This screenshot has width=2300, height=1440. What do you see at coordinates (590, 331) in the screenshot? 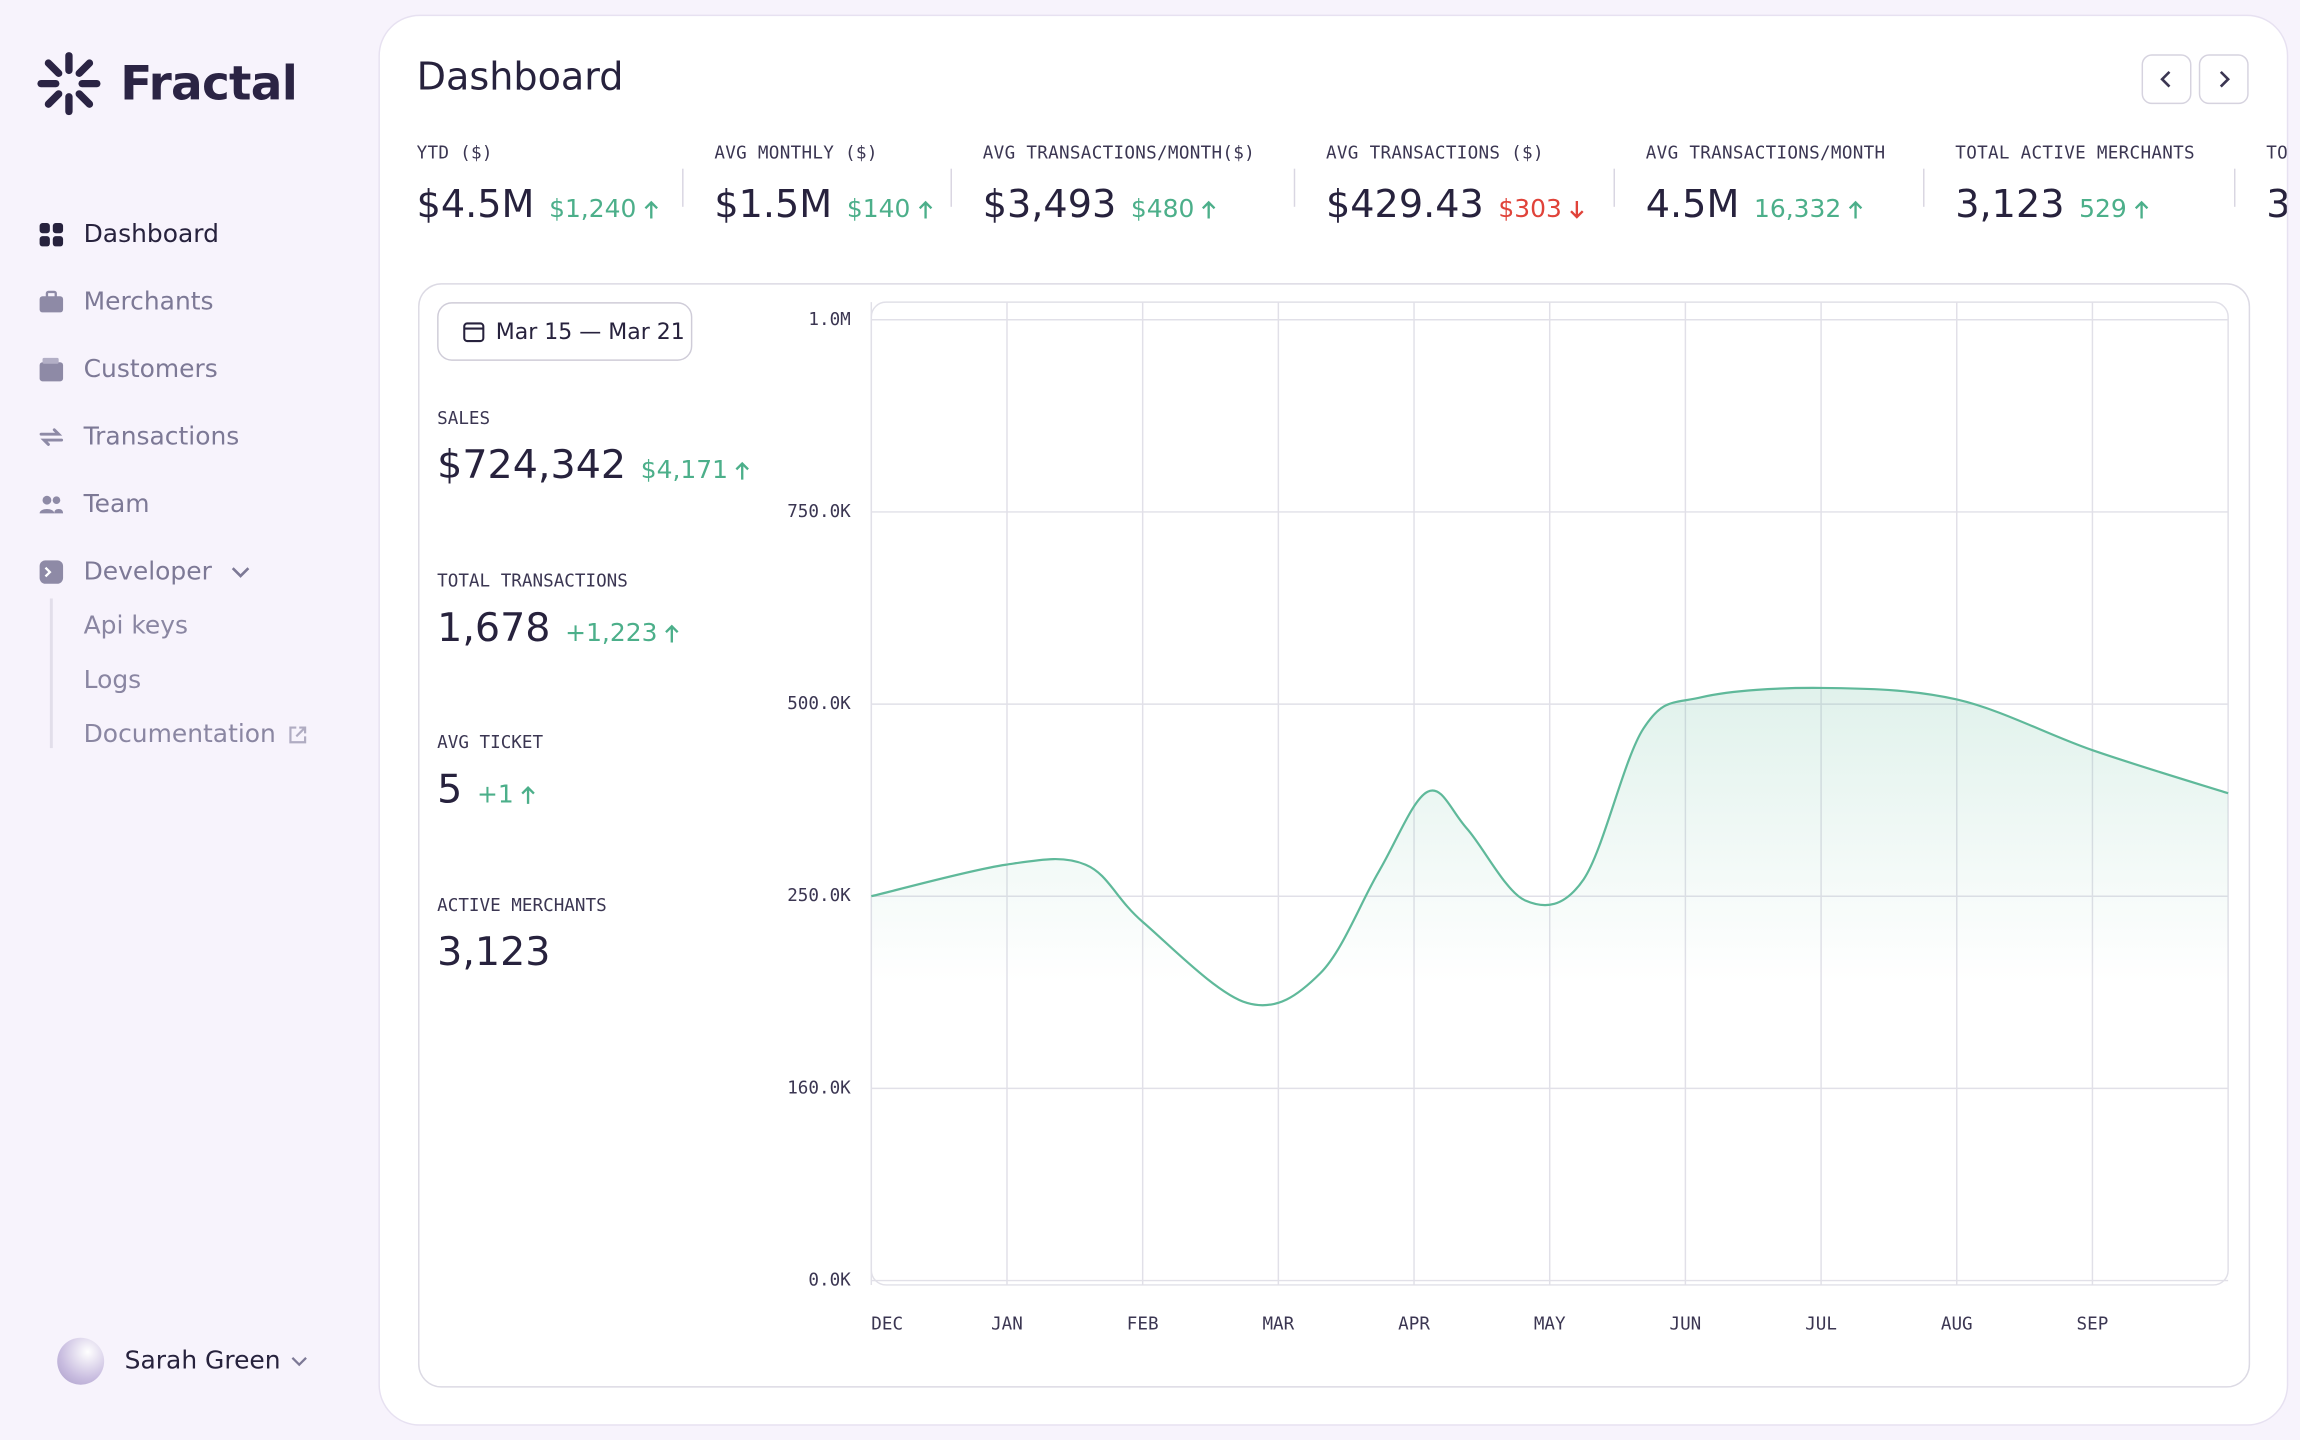
I see `date-range: Mar 15 — Mar 21` at bounding box center [590, 331].